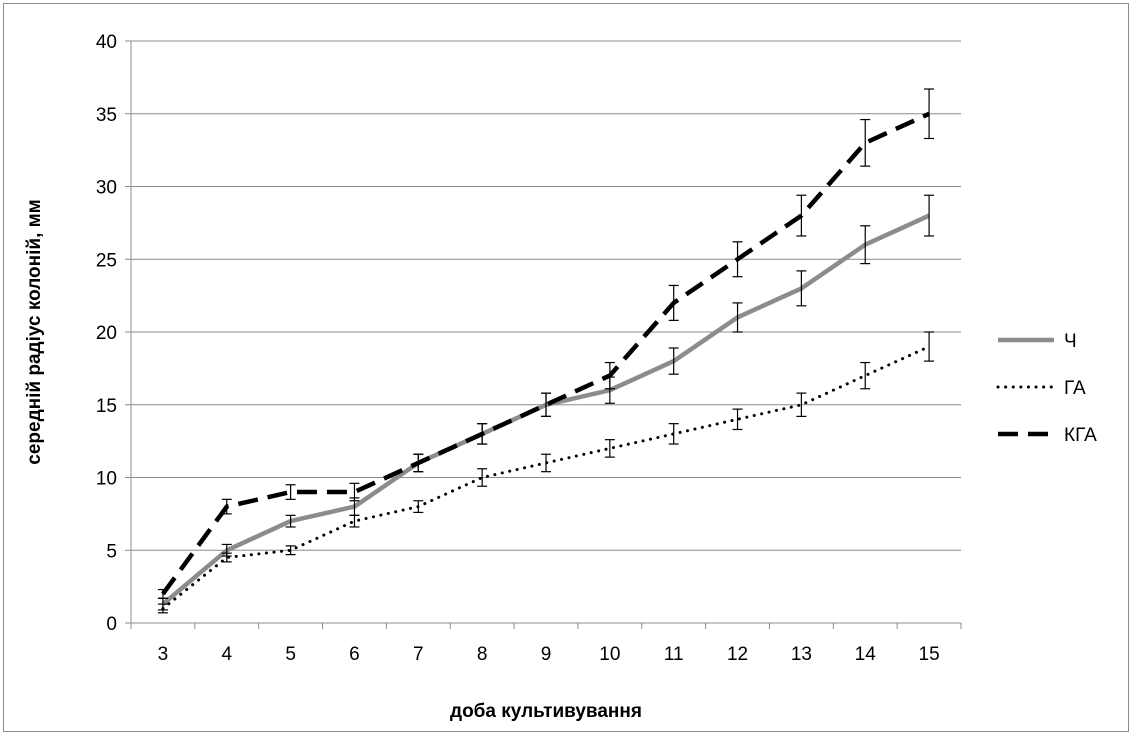 This screenshot has width=1133, height=735. What do you see at coordinates (737, 654) in the screenshot?
I see `x-tick-label: 12` at bounding box center [737, 654].